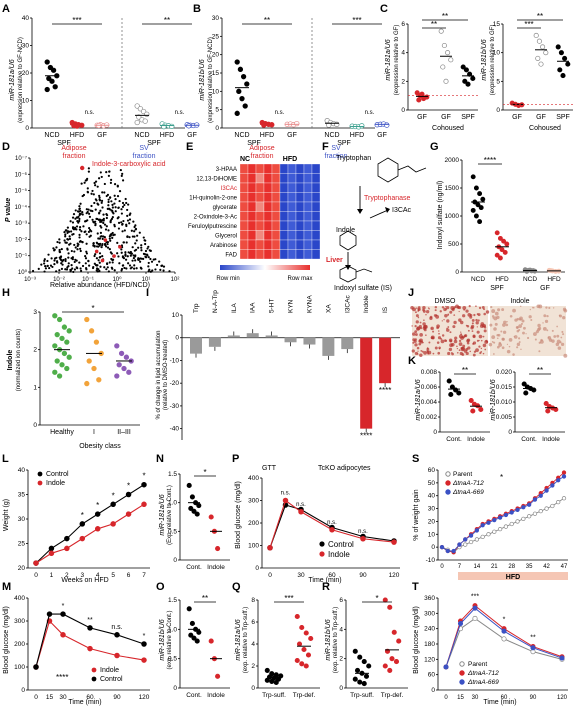 This screenshot has height=708, width=575. I want to click on panel-P-title: TcKO adipocytes, so click(344, 468).